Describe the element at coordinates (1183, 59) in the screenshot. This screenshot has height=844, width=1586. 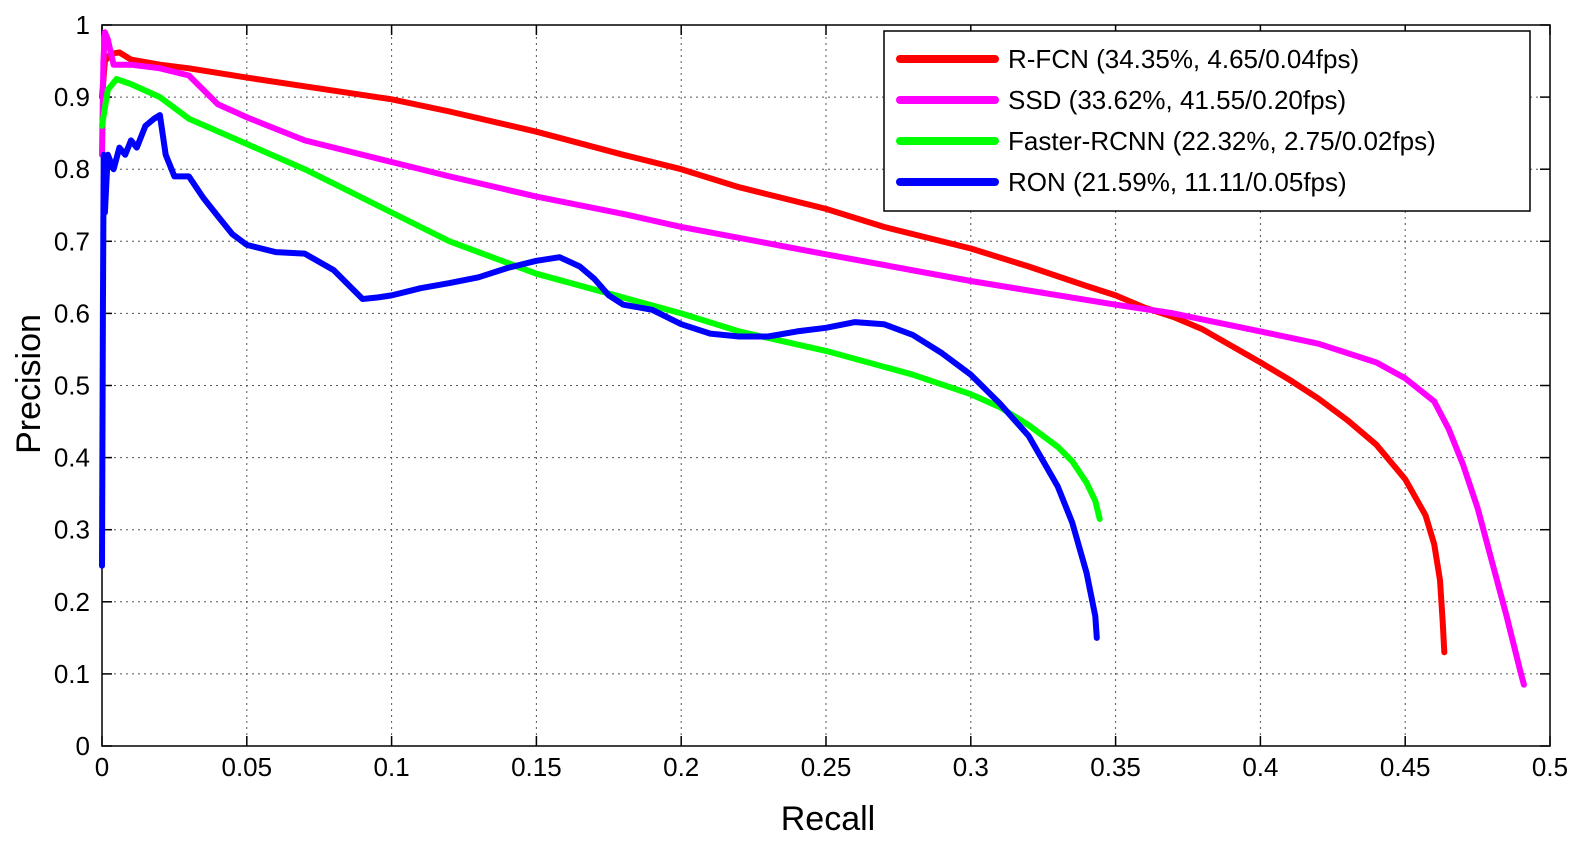
I see `legend-label: R-FCN (34.35%, 4.65/0.04fps)` at that location.